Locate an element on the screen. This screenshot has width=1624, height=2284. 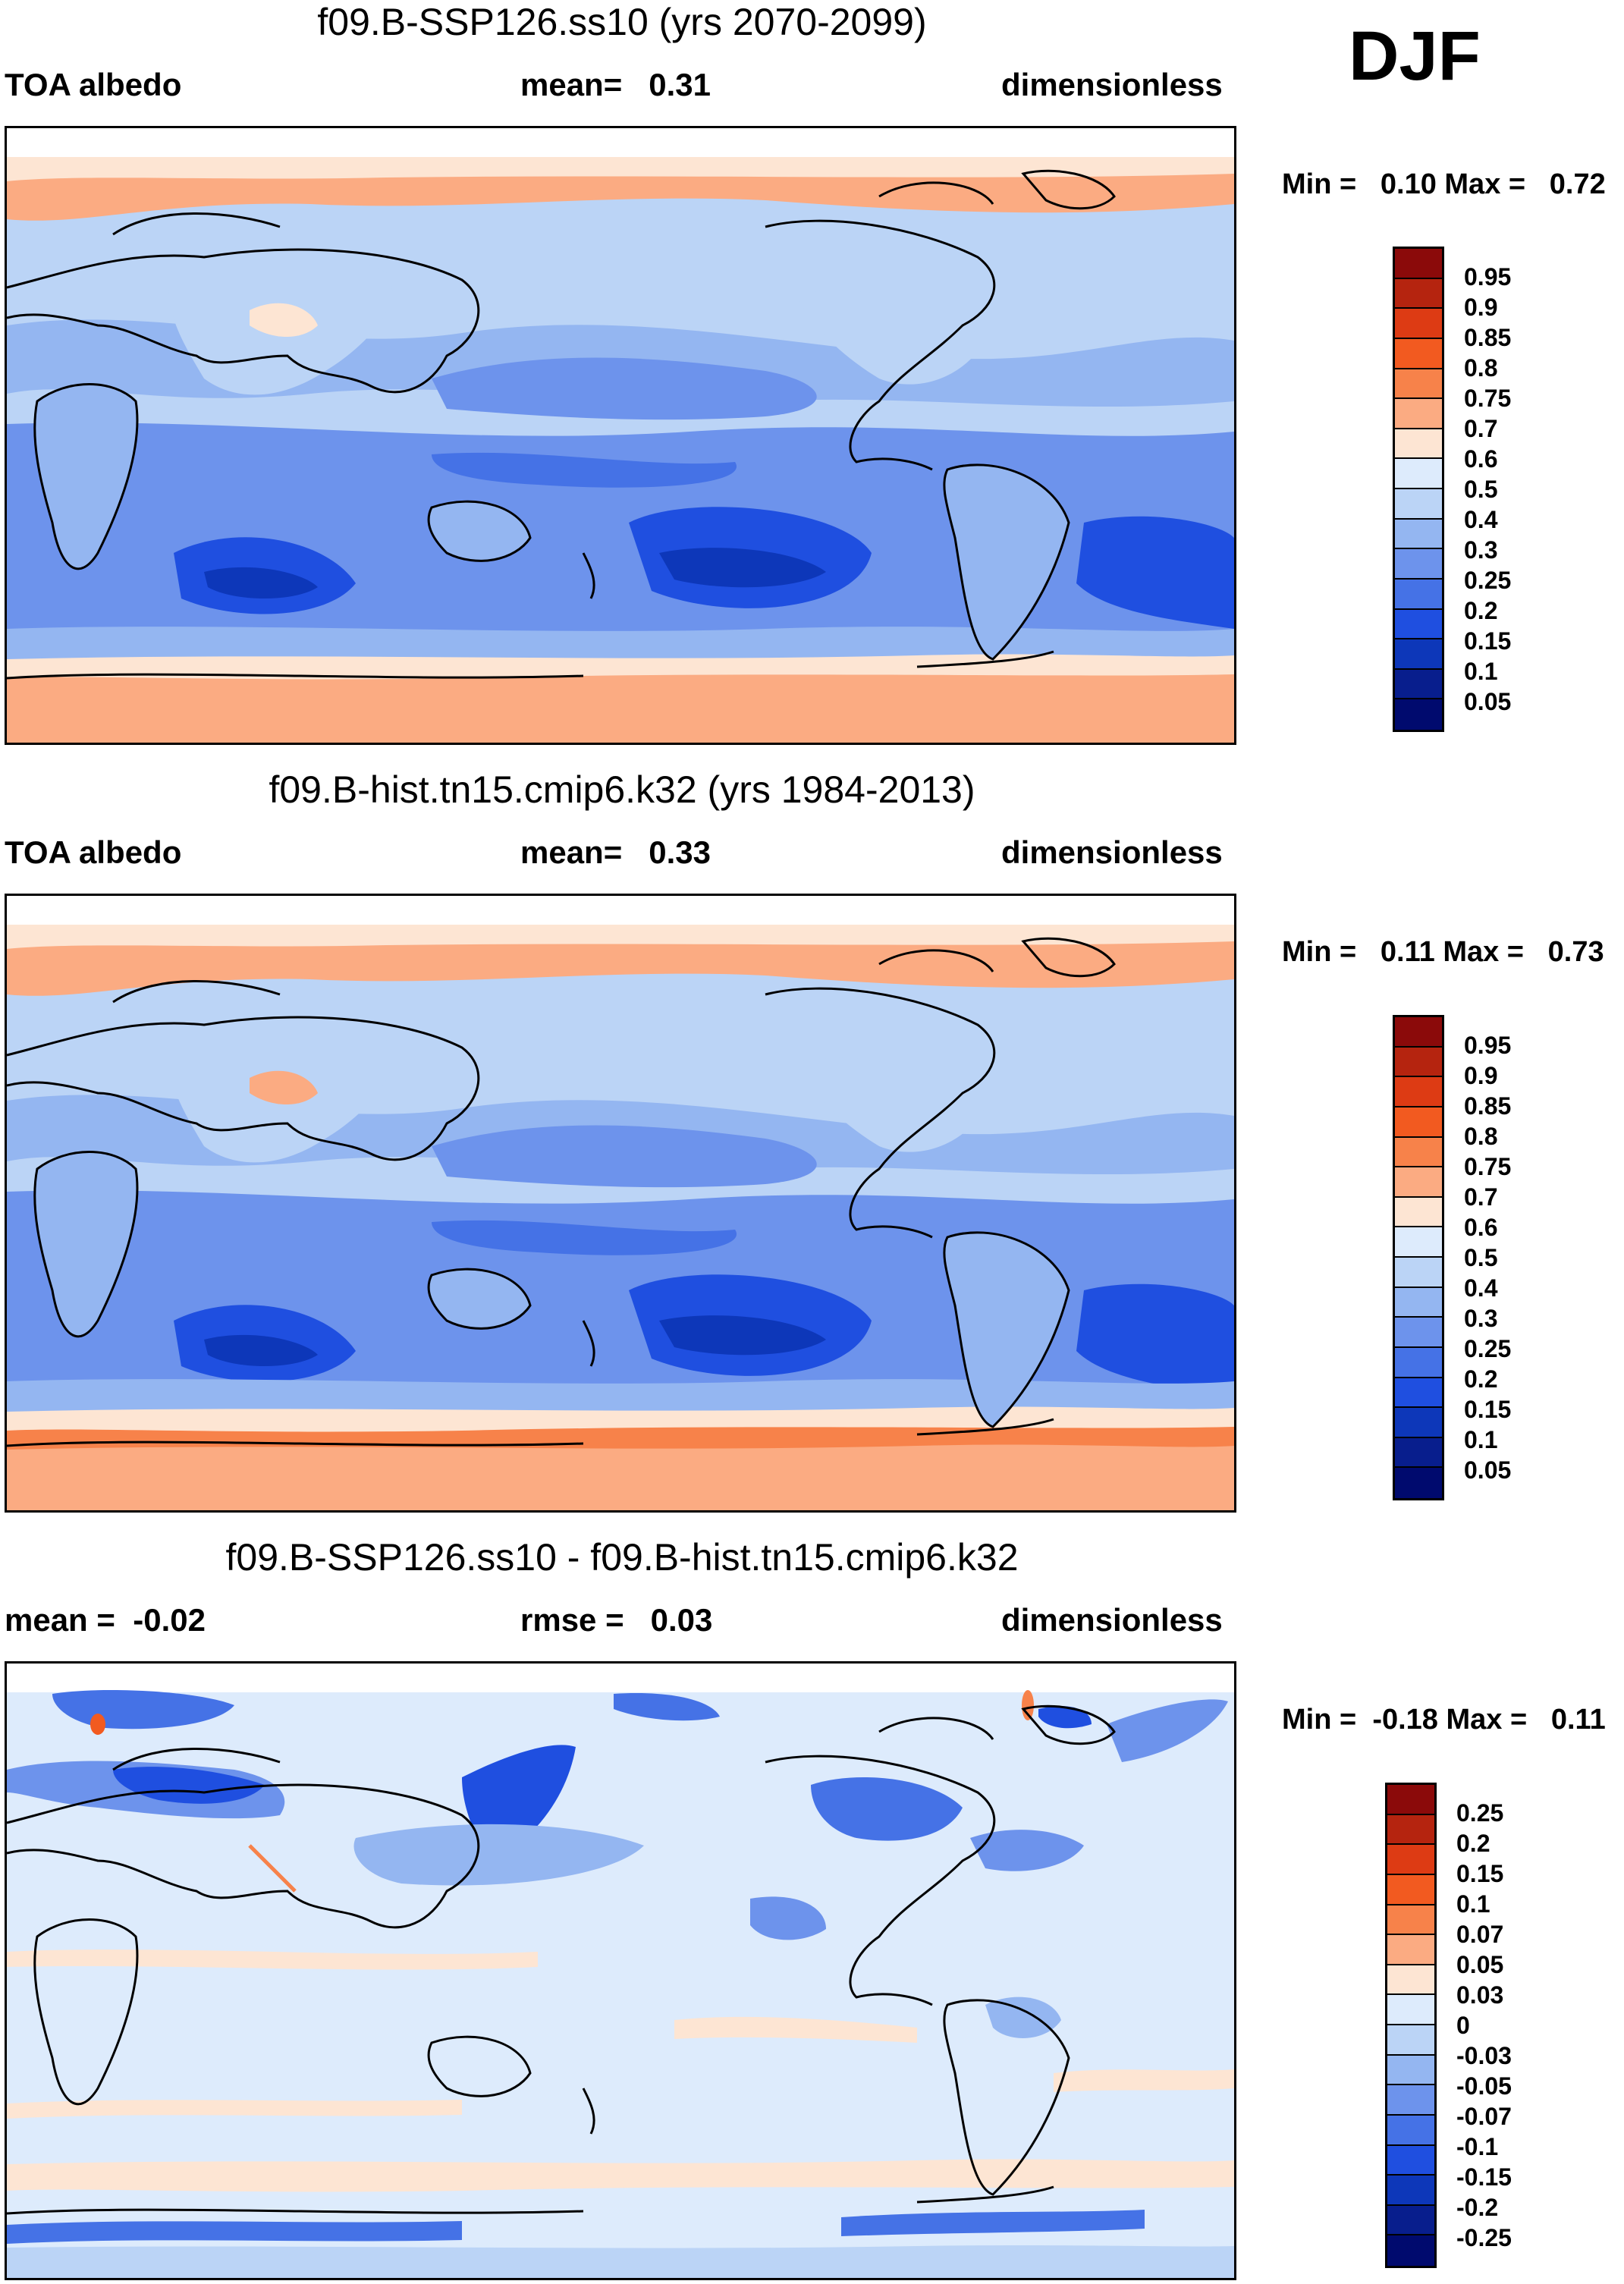
panel1-variable-label: TOA albedo is located at coordinates (93, 84).